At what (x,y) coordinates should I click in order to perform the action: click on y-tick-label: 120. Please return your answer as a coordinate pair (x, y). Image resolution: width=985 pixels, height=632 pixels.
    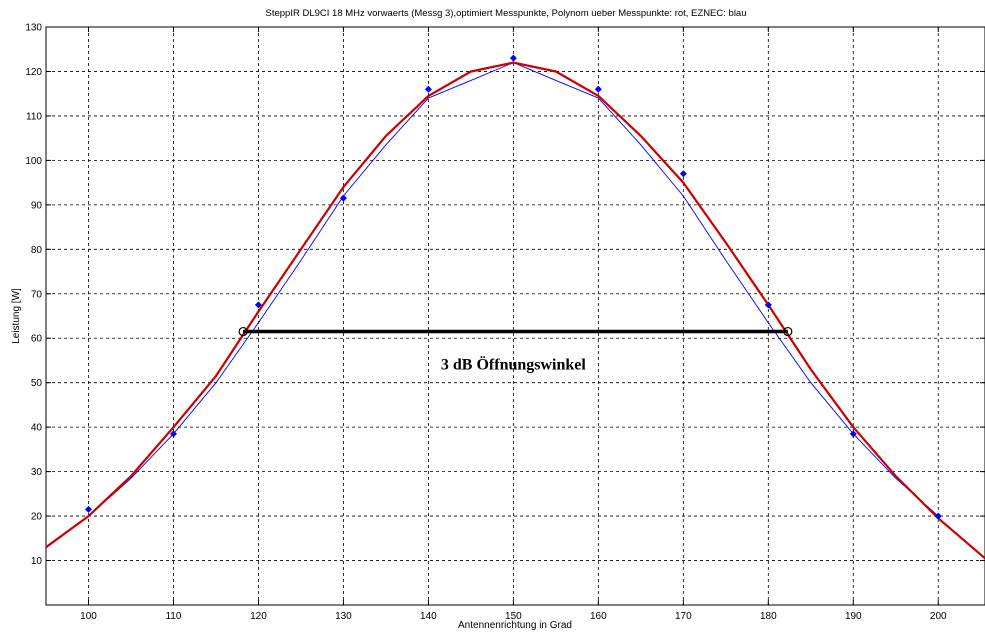
    Looking at the image, I should click on (33, 72).